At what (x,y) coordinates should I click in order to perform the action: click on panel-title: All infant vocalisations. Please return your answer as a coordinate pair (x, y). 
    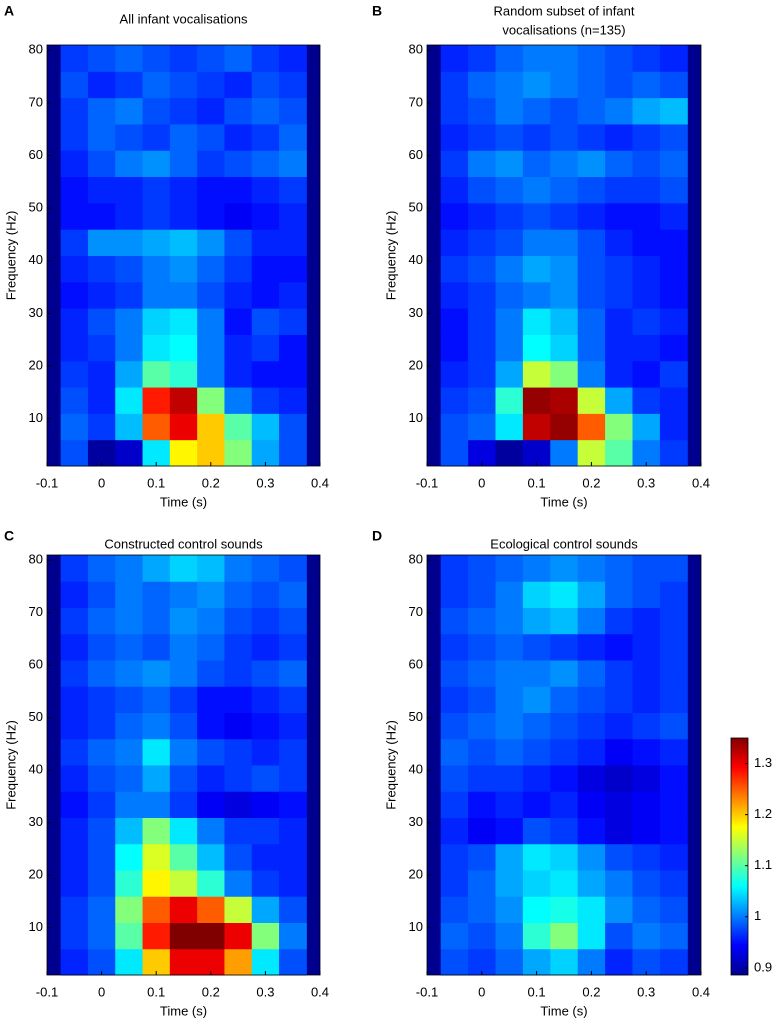
    Looking at the image, I should click on (184, 18).